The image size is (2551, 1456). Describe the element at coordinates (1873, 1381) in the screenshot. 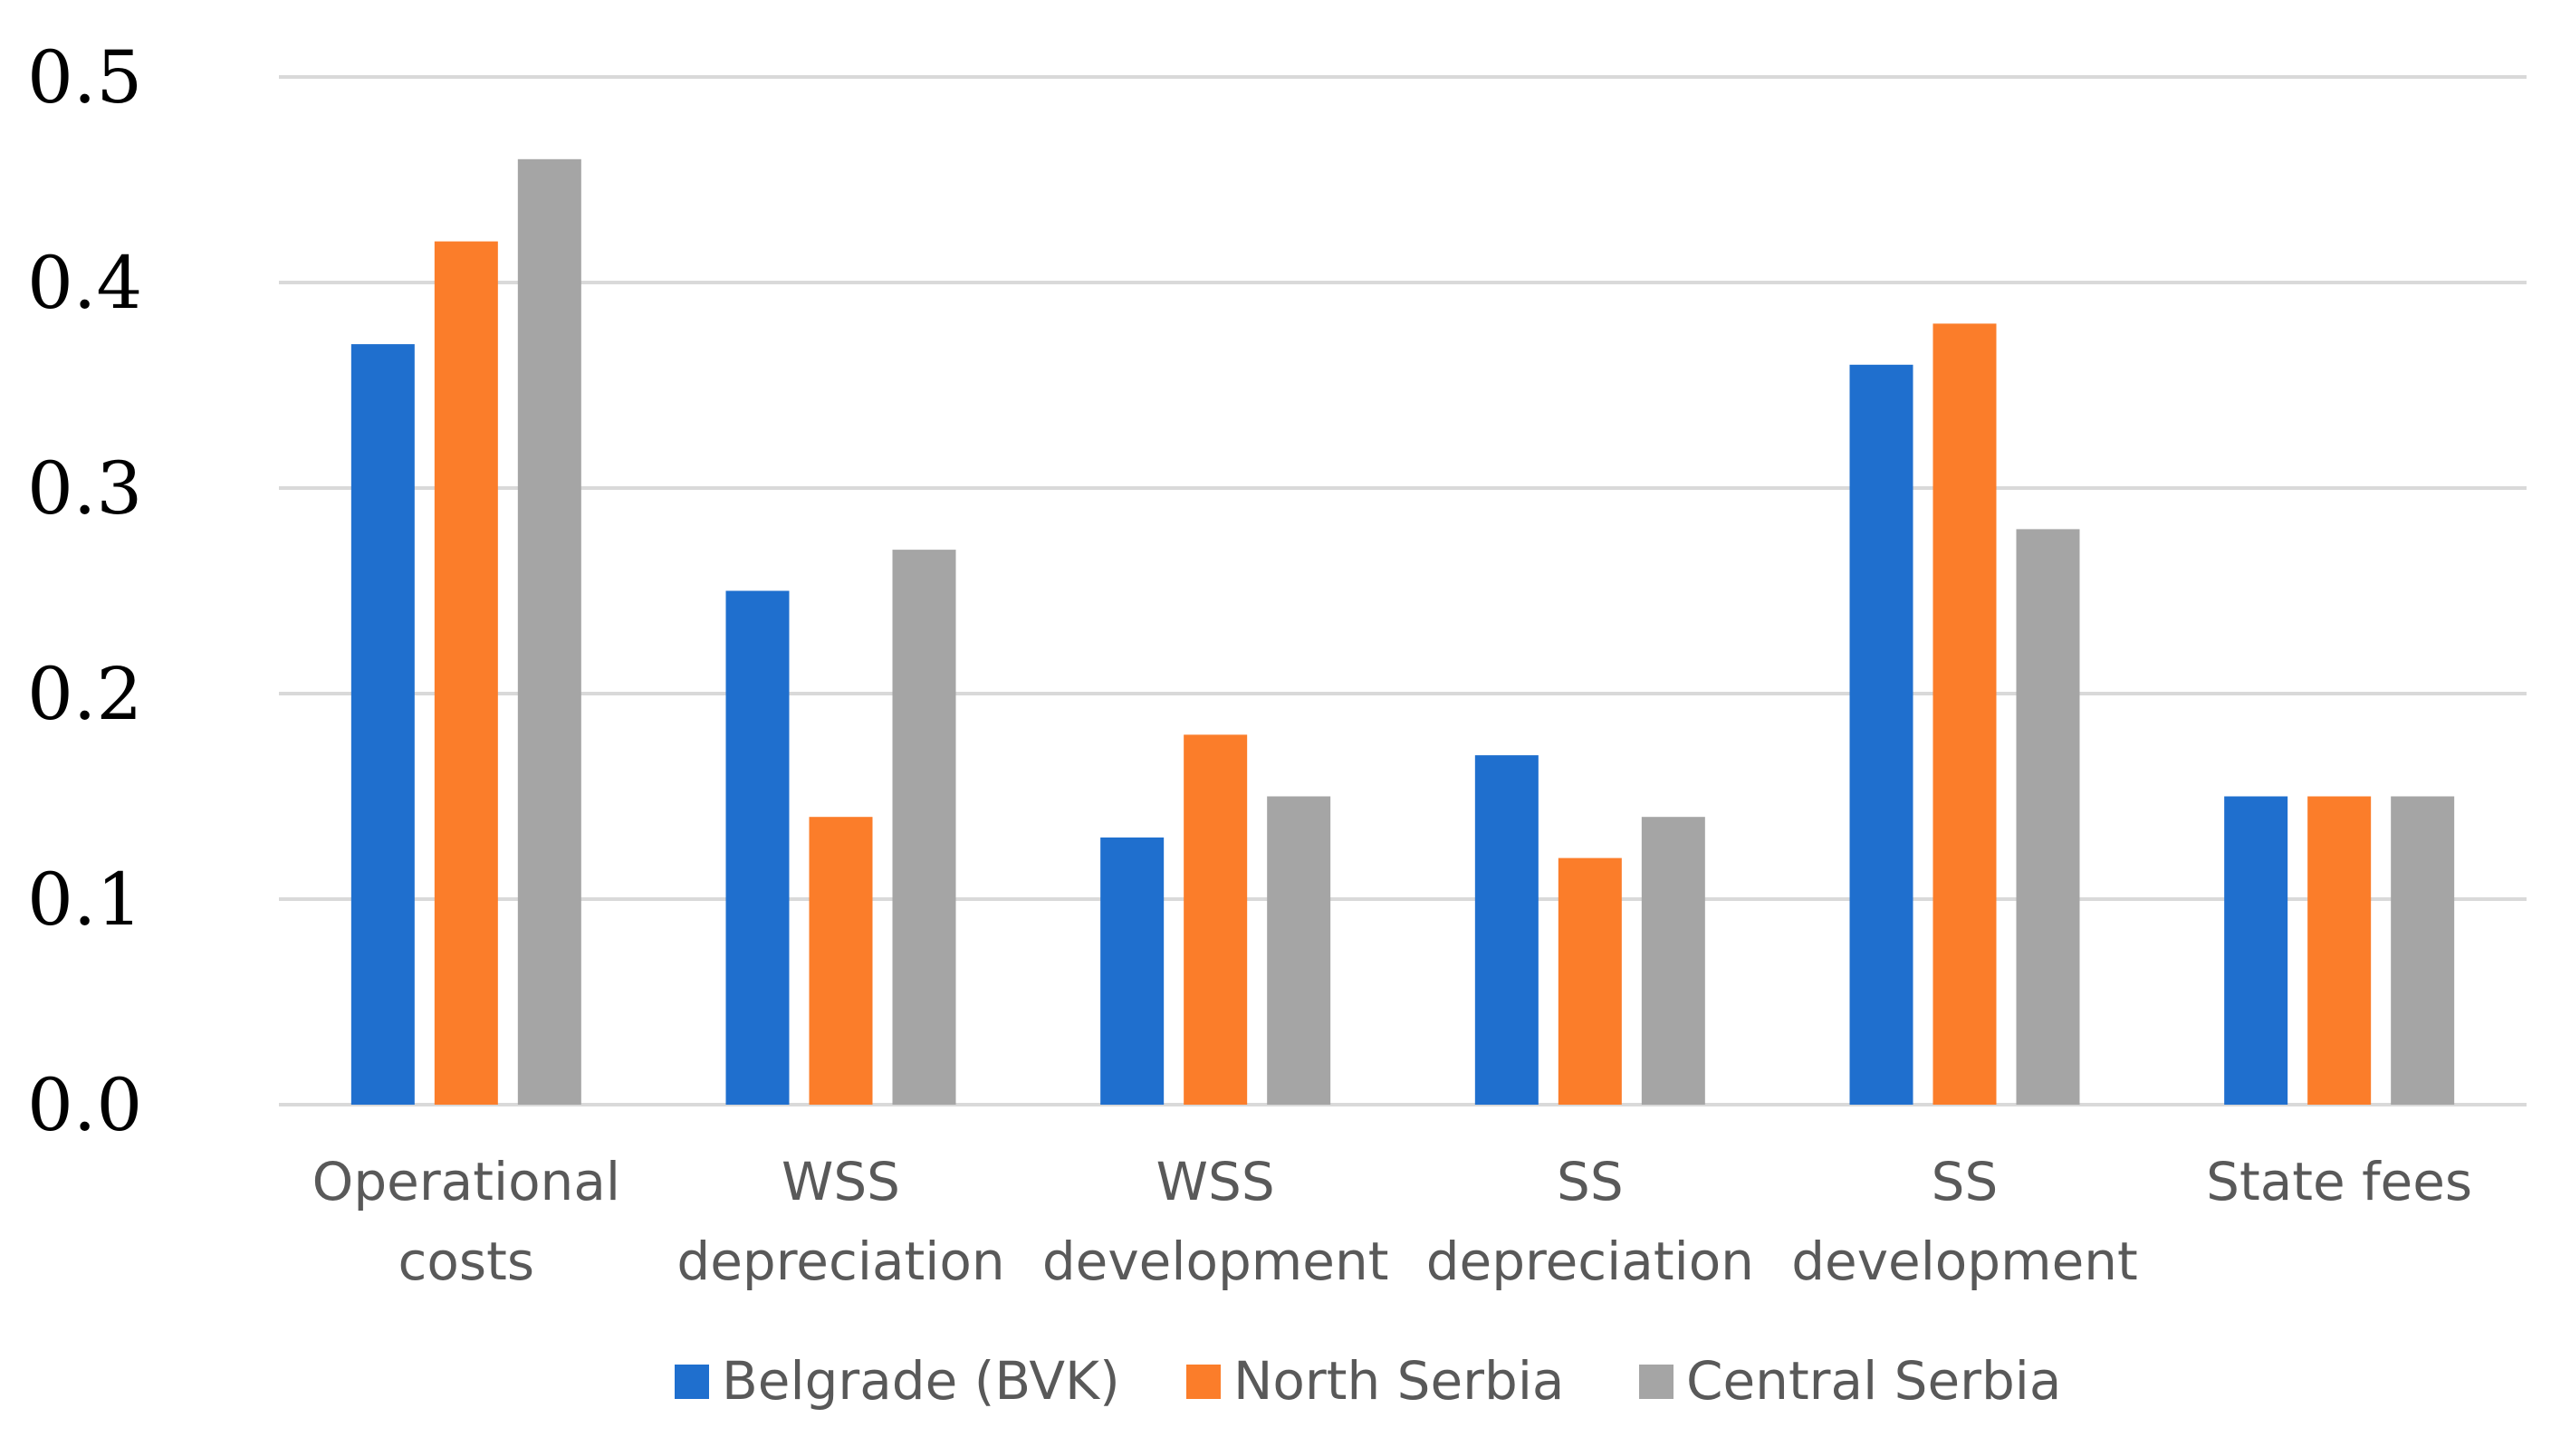

I see `legend-label: Central Serbia` at that location.